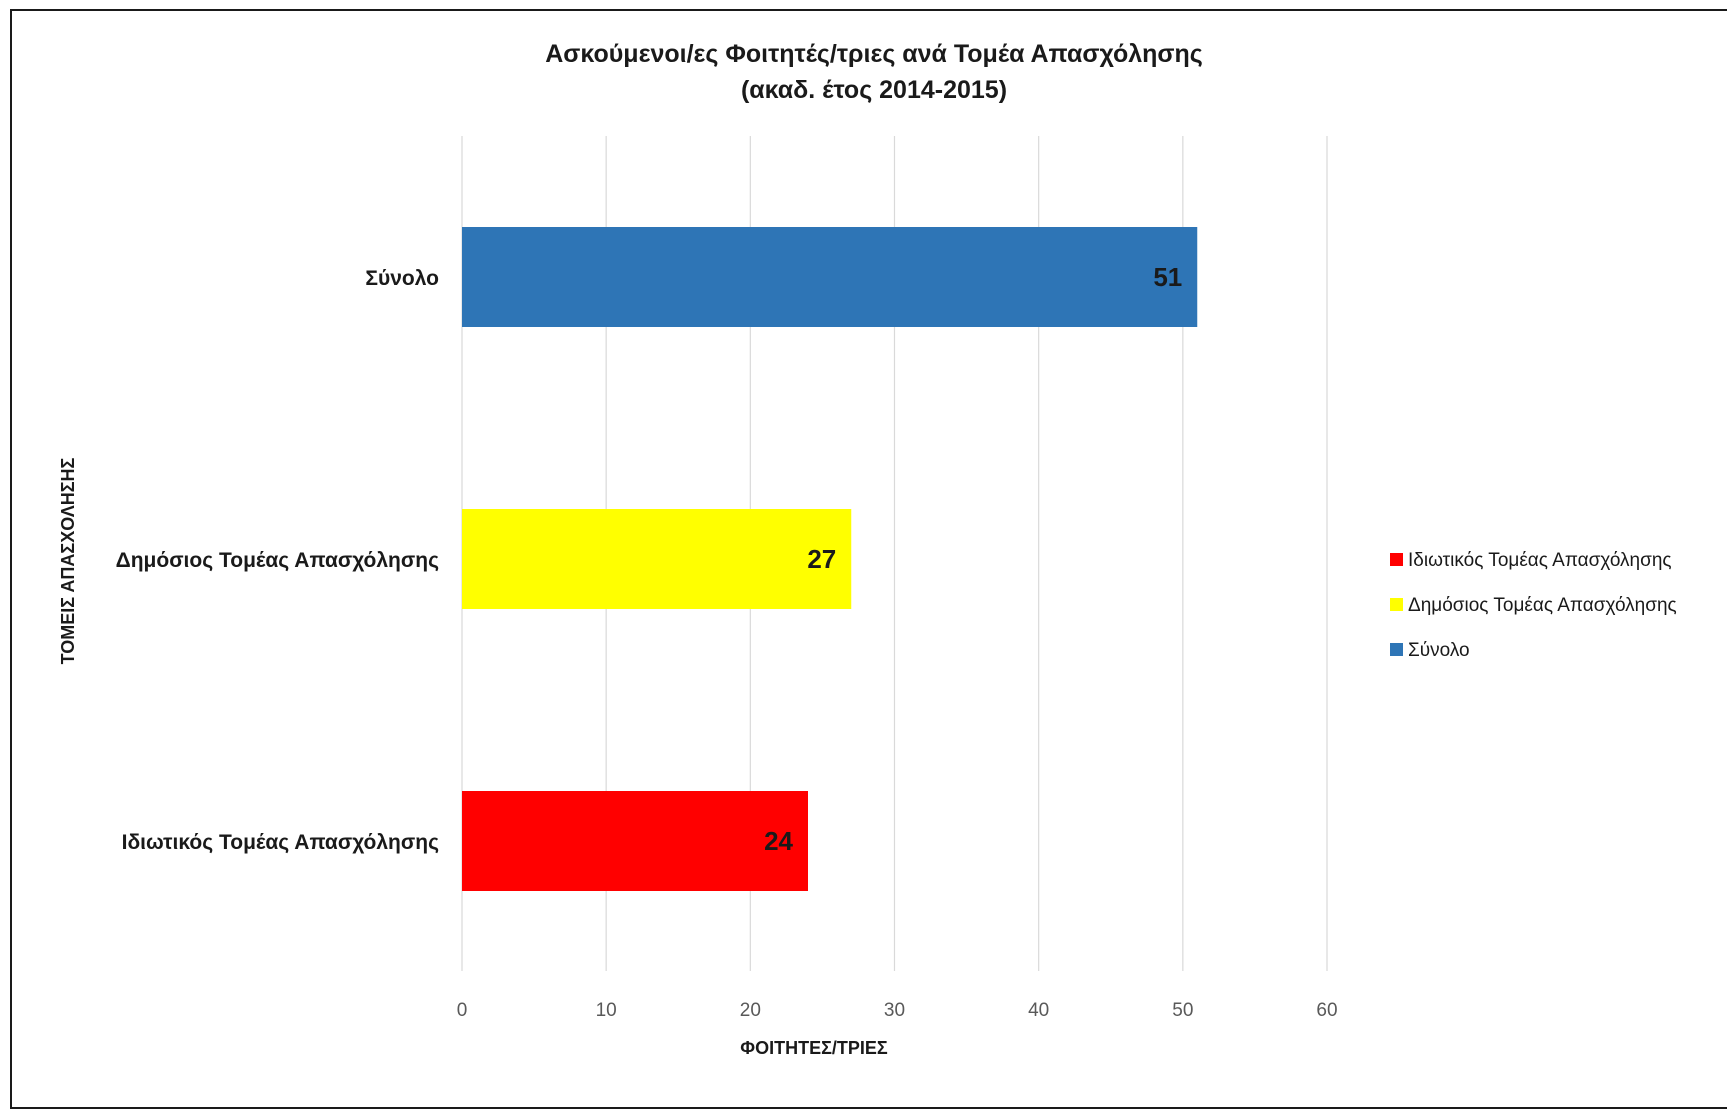 Image resolution: width=1727 pixels, height=1109 pixels. I want to click on legend-label-1: Δημόσιος Τομέας Απασχόλησης, so click(1542, 605).